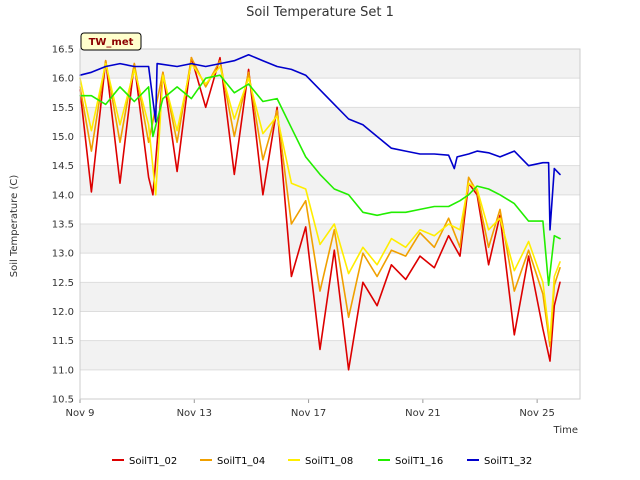 This screenshot has width=640, height=480. I want to click on y-tick-label: 15.0, so click(63, 137).